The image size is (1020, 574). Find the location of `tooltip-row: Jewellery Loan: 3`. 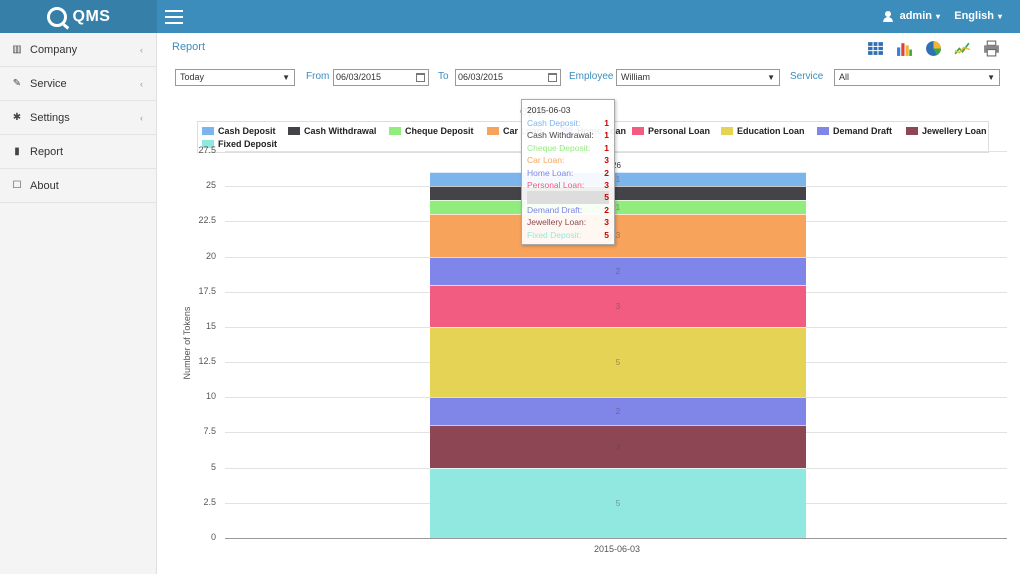

tooltip-row: Jewellery Loan: 3 is located at coordinates (568, 222).